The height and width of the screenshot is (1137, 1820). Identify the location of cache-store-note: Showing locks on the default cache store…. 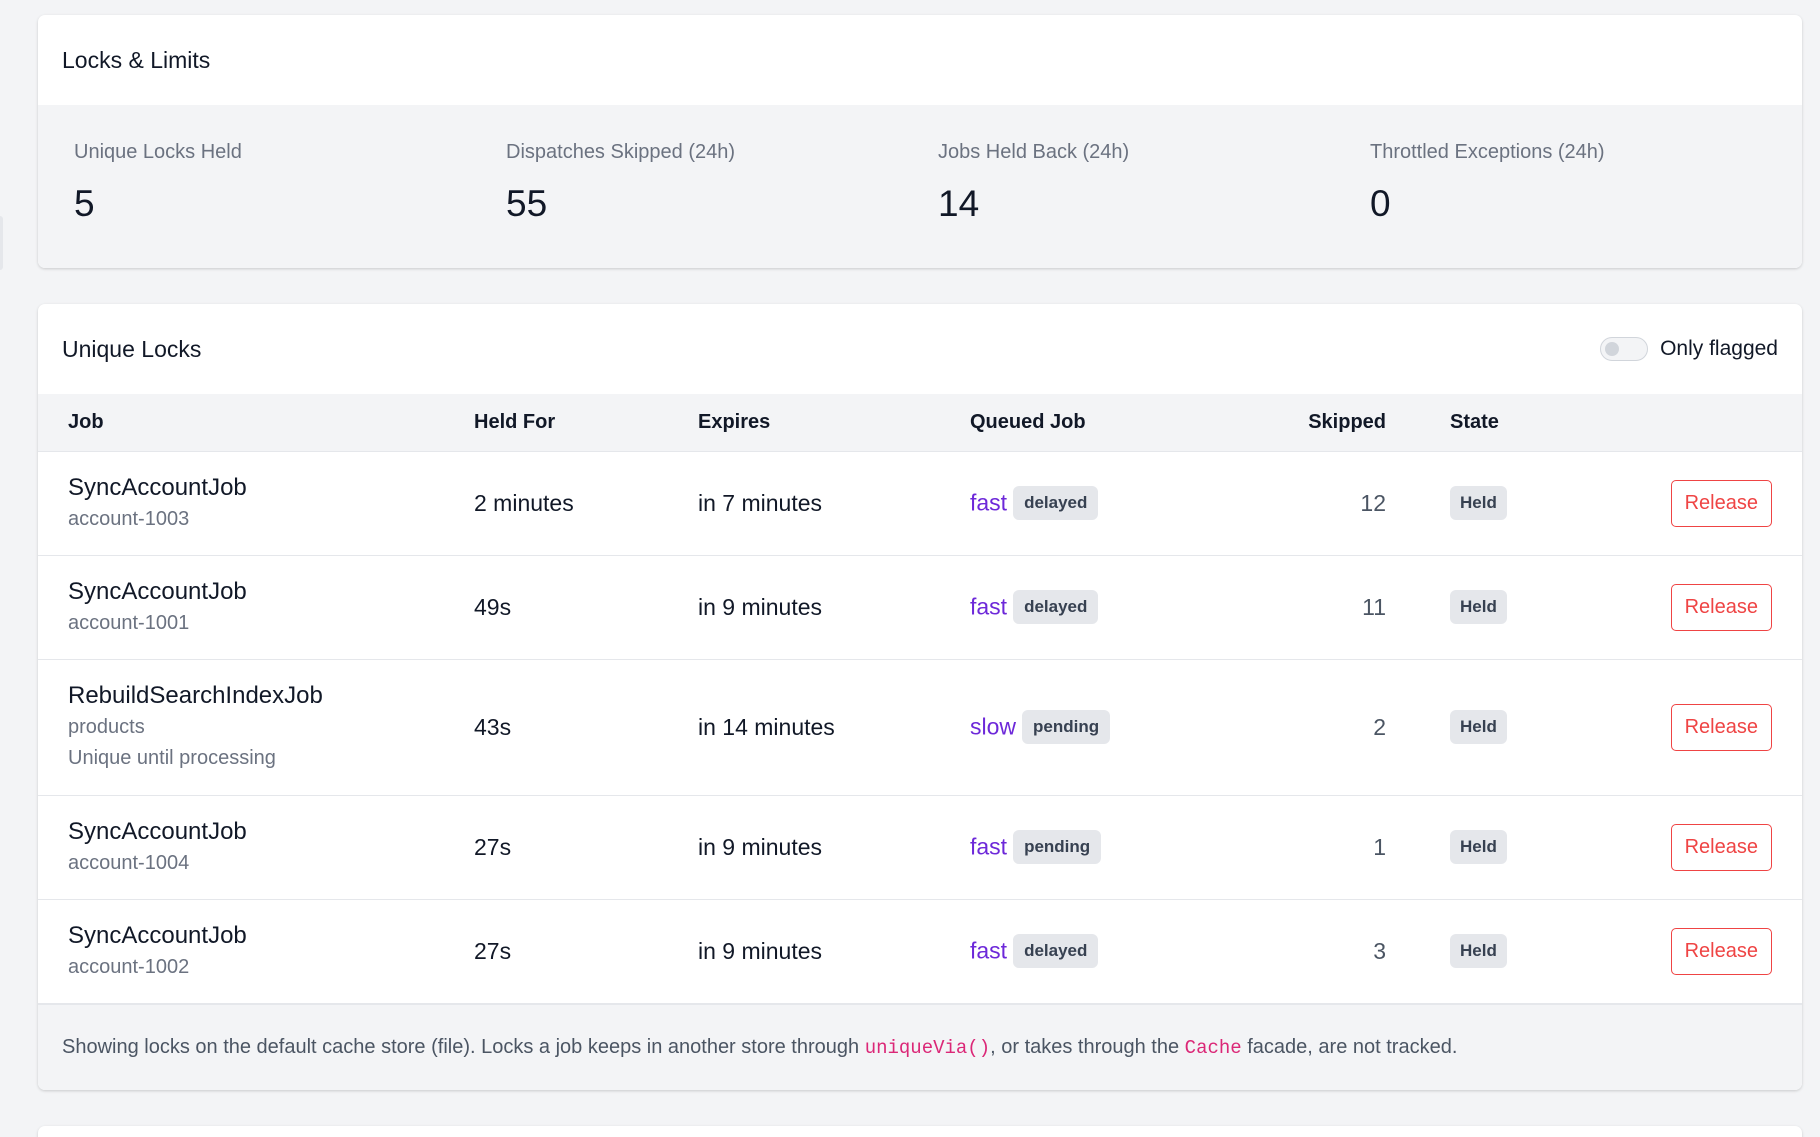
(920, 1046).